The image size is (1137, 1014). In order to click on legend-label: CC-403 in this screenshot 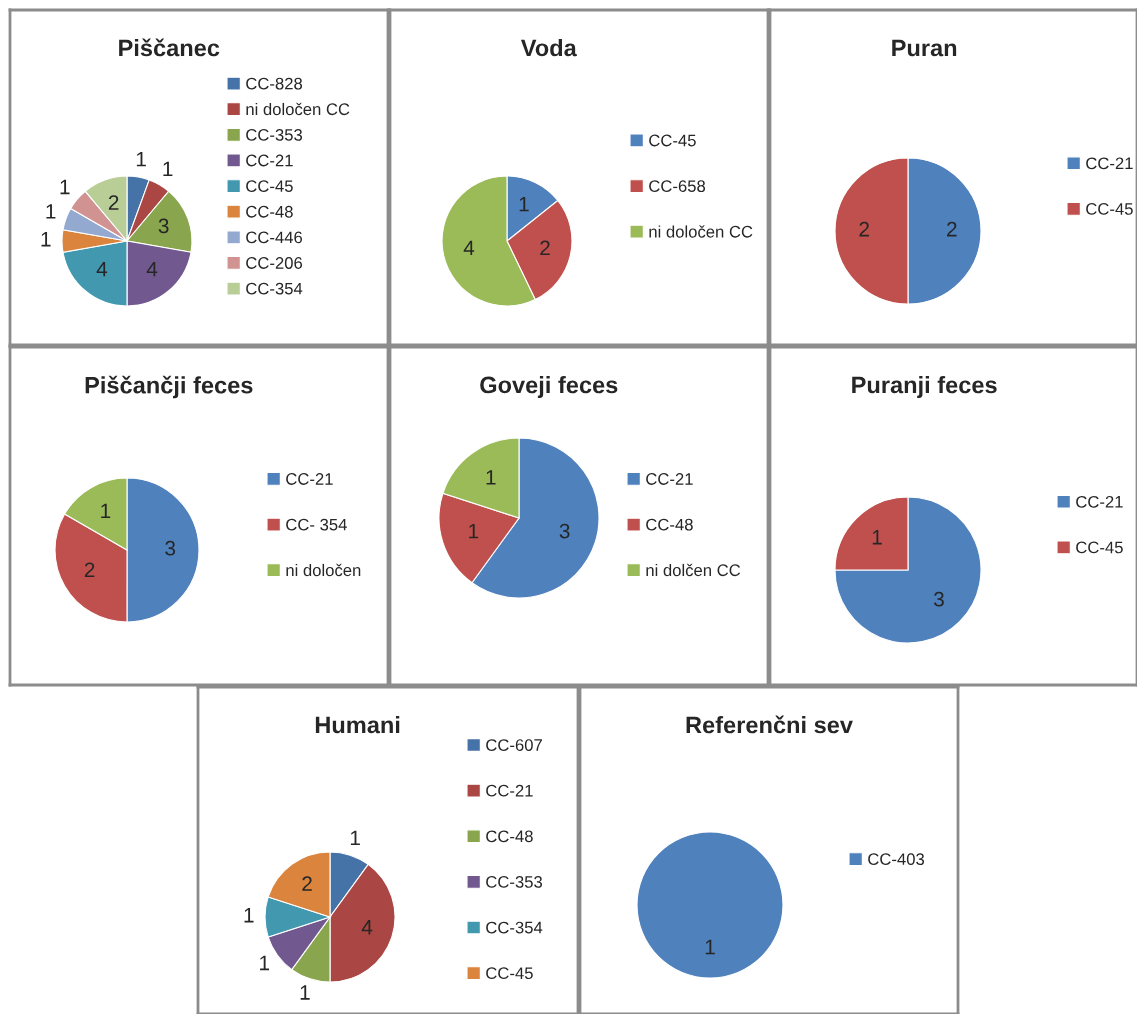, I will do `click(896, 859)`.